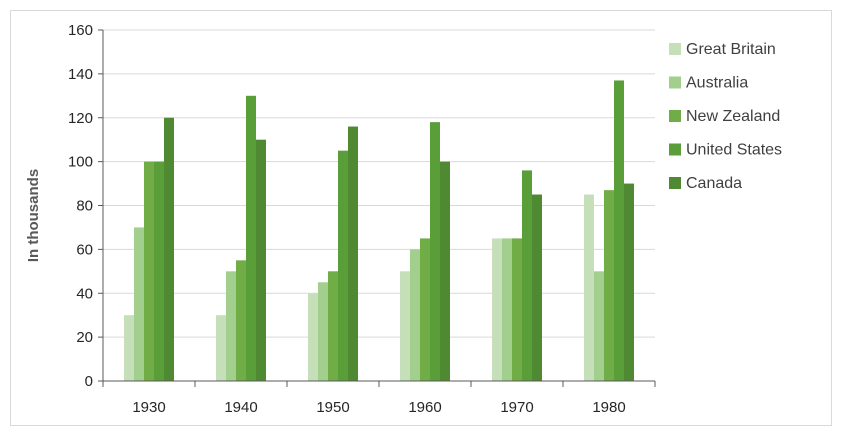 The width and height of the screenshot is (842, 436). Describe the element at coordinates (507, 309) in the screenshot. I see `bar-australia-1970` at that location.